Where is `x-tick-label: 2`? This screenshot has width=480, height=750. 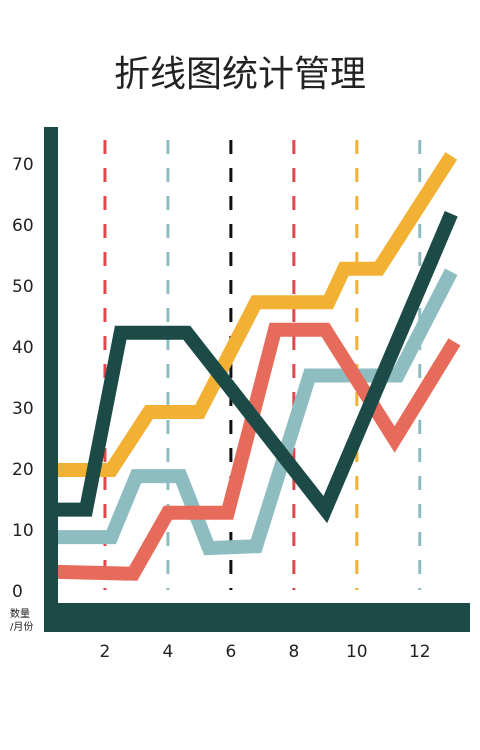 x-tick-label: 2 is located at coordinates (105, 652).